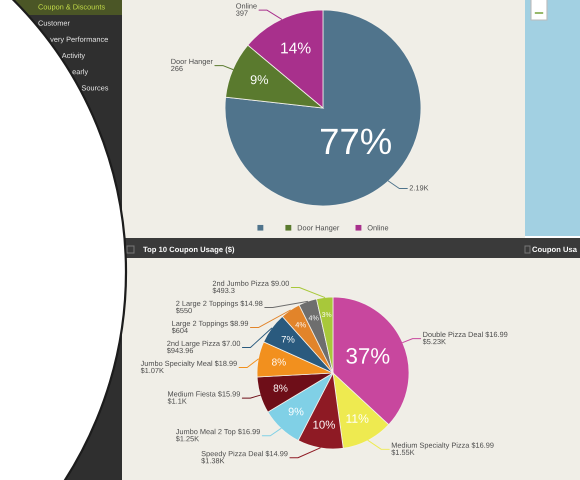 The height and width of the screenshot is (480, 580). Describe the element at coordinates (324, 424) in the screenshot. I see `text: 10%` at that location.